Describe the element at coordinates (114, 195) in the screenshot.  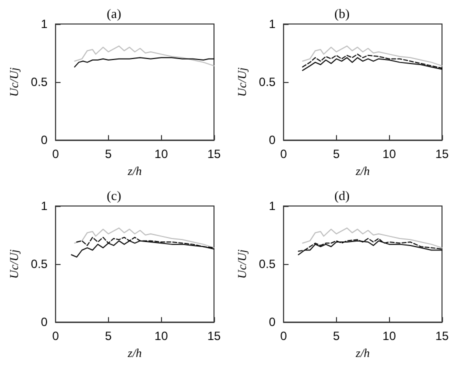
I see `chart-title: (c)` at that location.